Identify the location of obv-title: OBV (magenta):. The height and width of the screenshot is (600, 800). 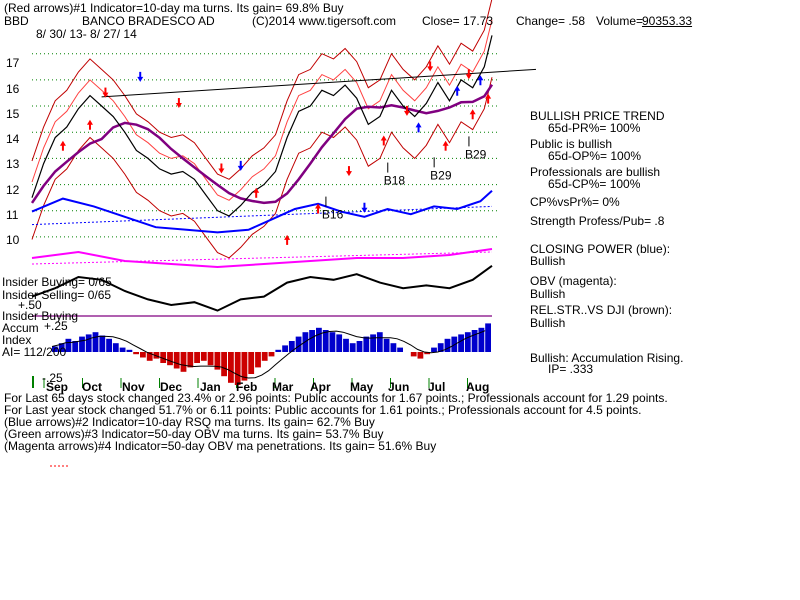
(573, 281).